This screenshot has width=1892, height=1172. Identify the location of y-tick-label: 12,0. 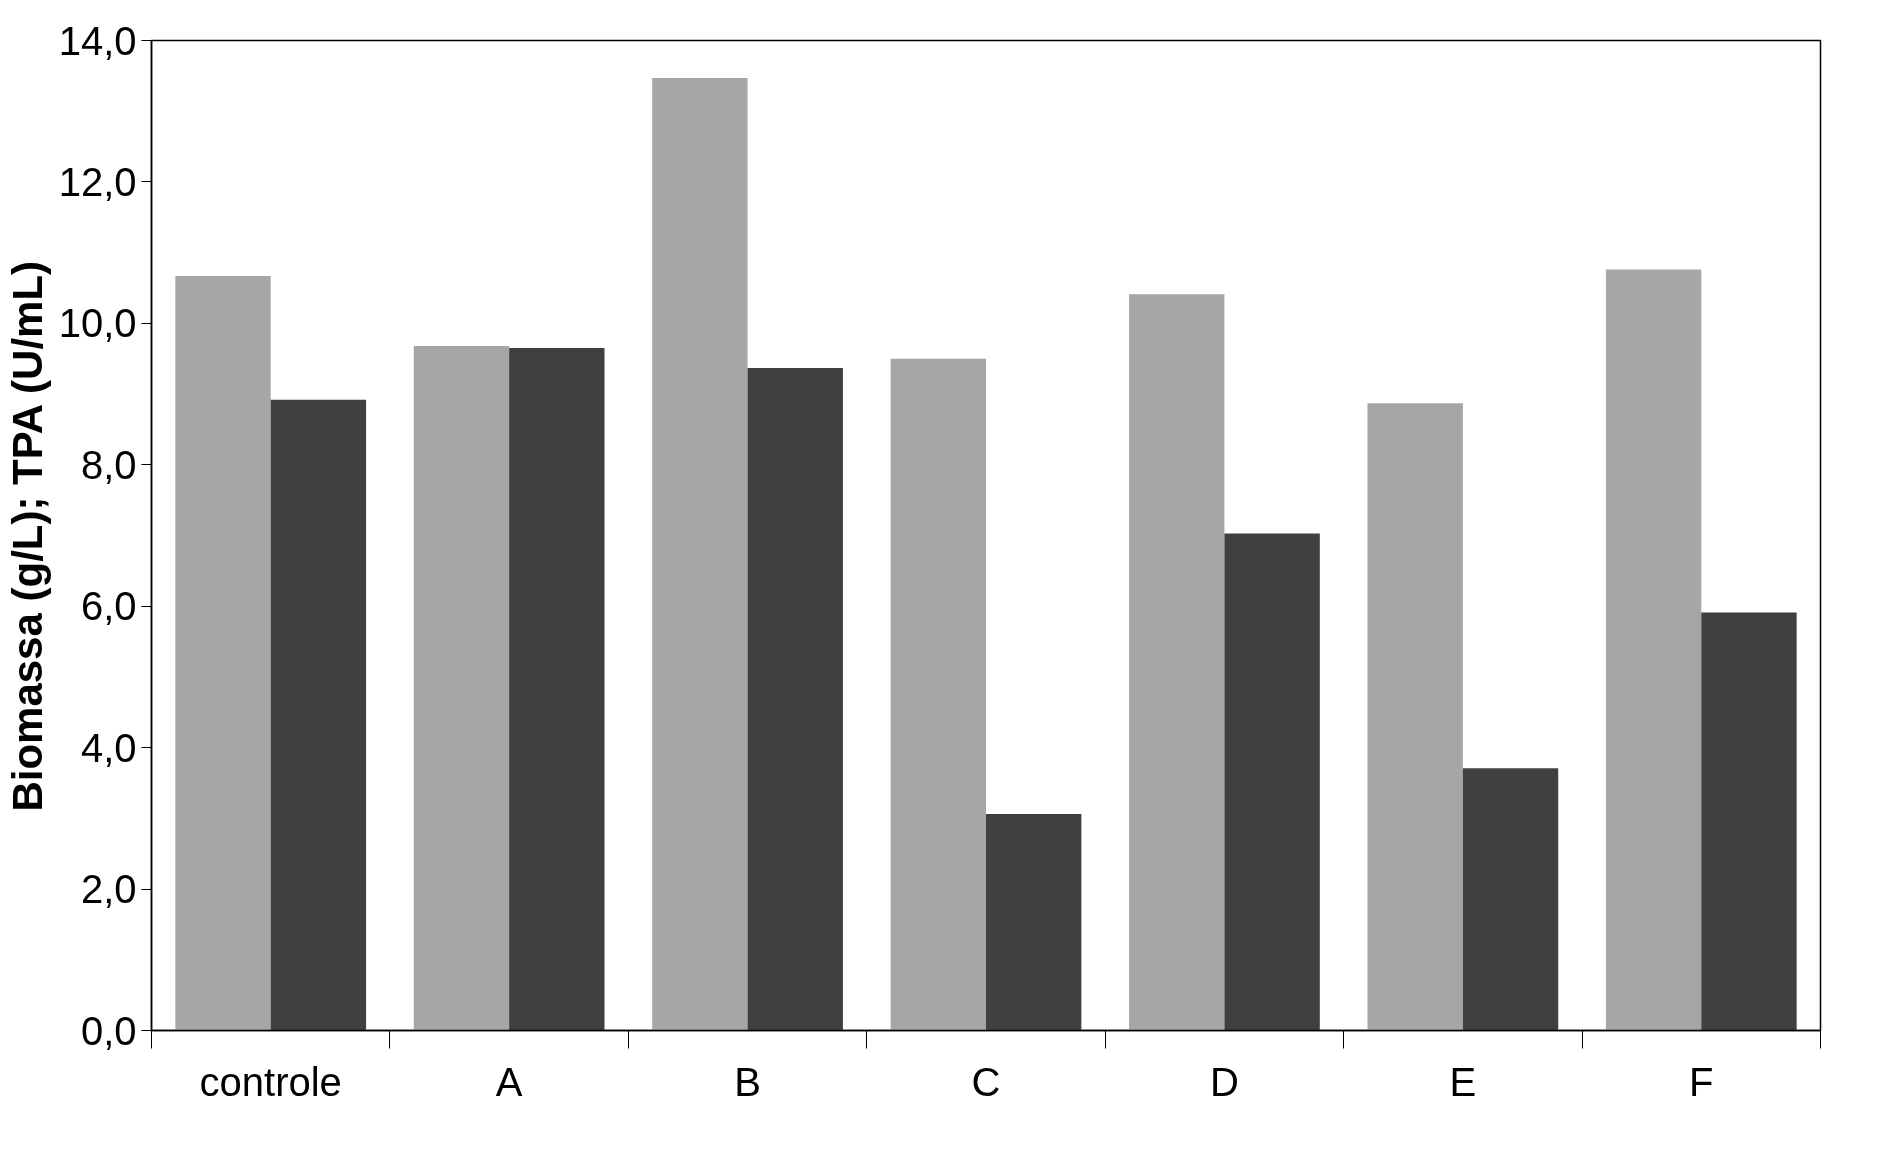
(97, 181).